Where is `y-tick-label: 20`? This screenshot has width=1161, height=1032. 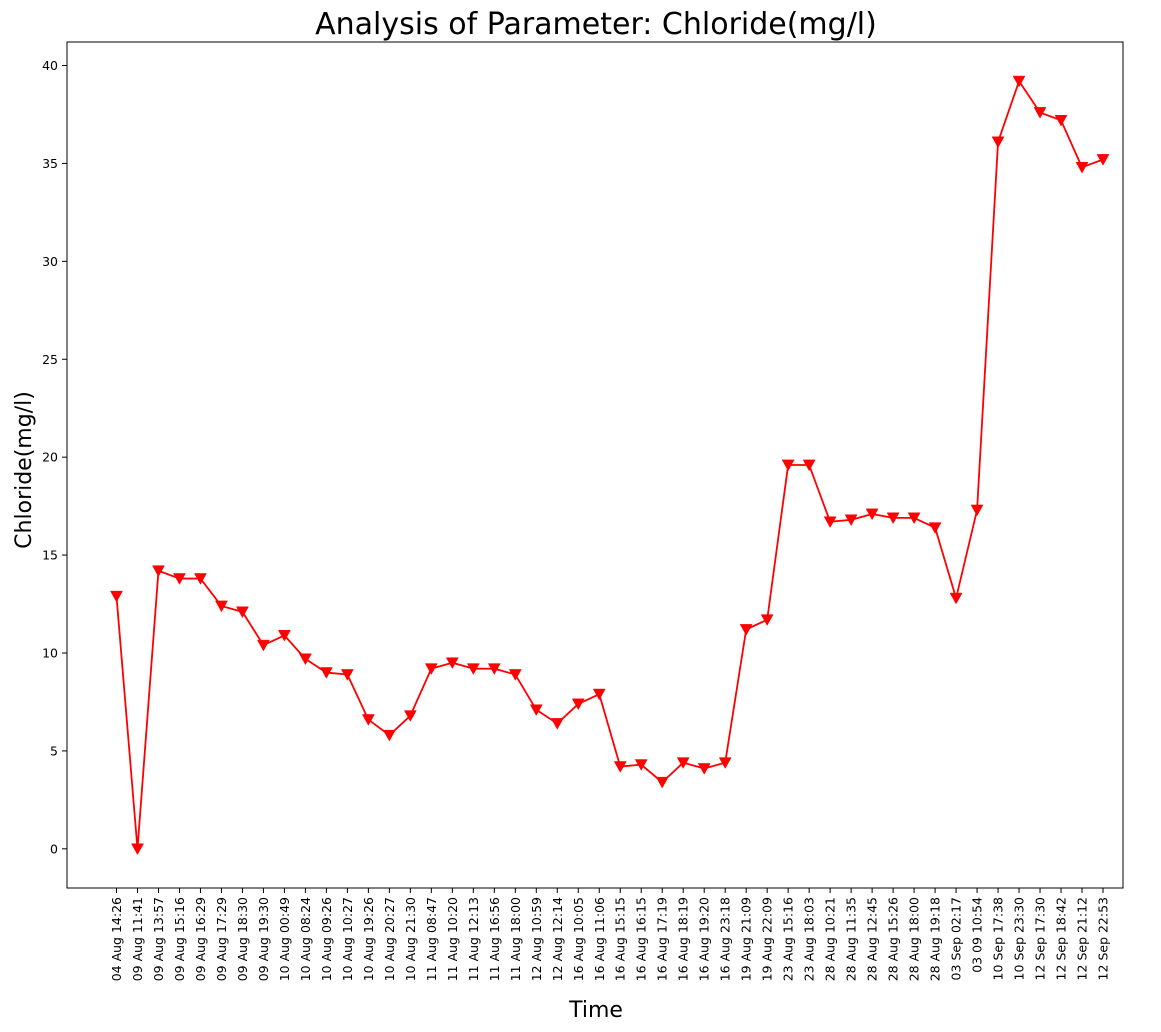
y-tick-label: 20 is located at coordinates (50, 457).